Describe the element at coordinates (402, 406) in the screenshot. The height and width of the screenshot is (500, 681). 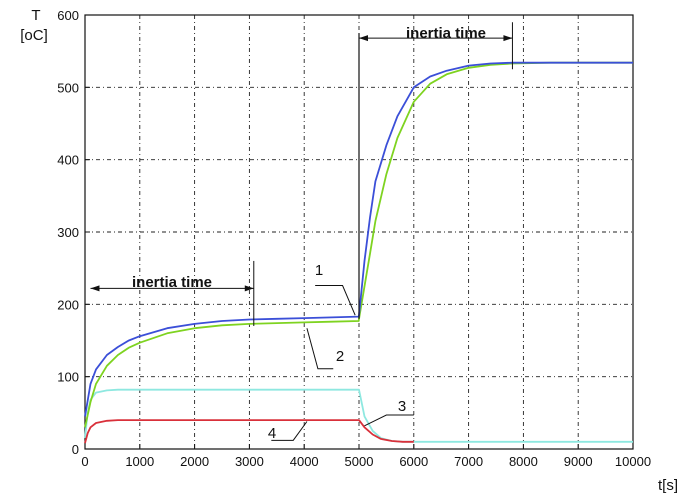
I see `curve-label-3: 3` at that location.